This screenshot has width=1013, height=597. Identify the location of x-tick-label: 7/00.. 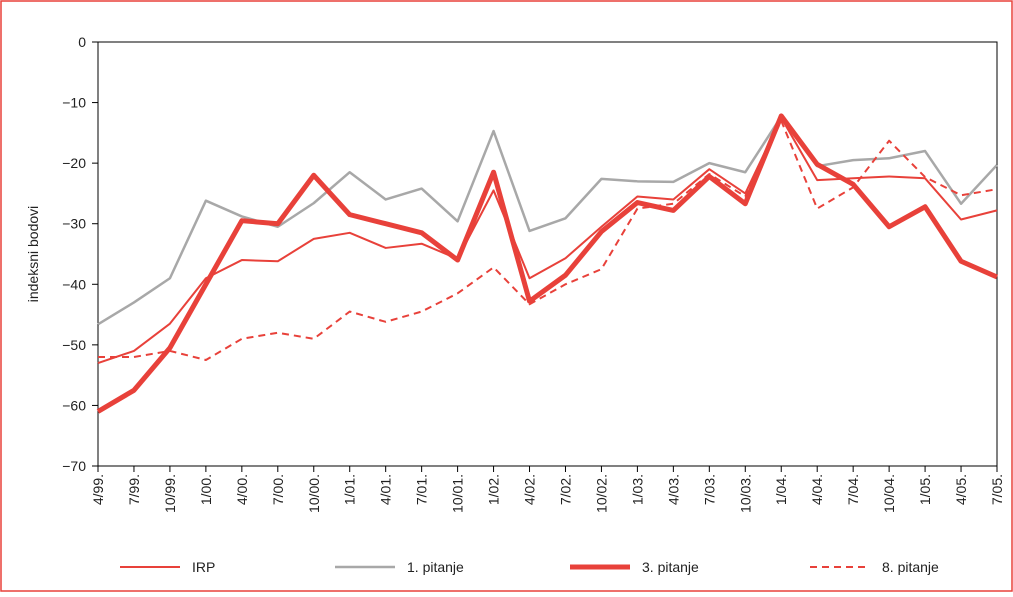
(278, 489).